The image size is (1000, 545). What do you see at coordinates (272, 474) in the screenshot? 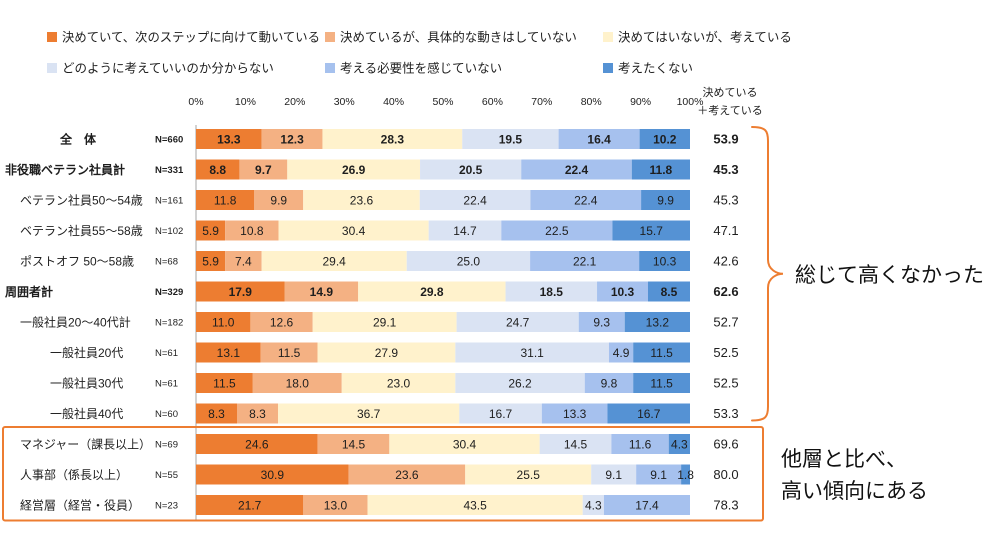
I see `bar-segment-row12-series1` at bounding box center [272, 474].